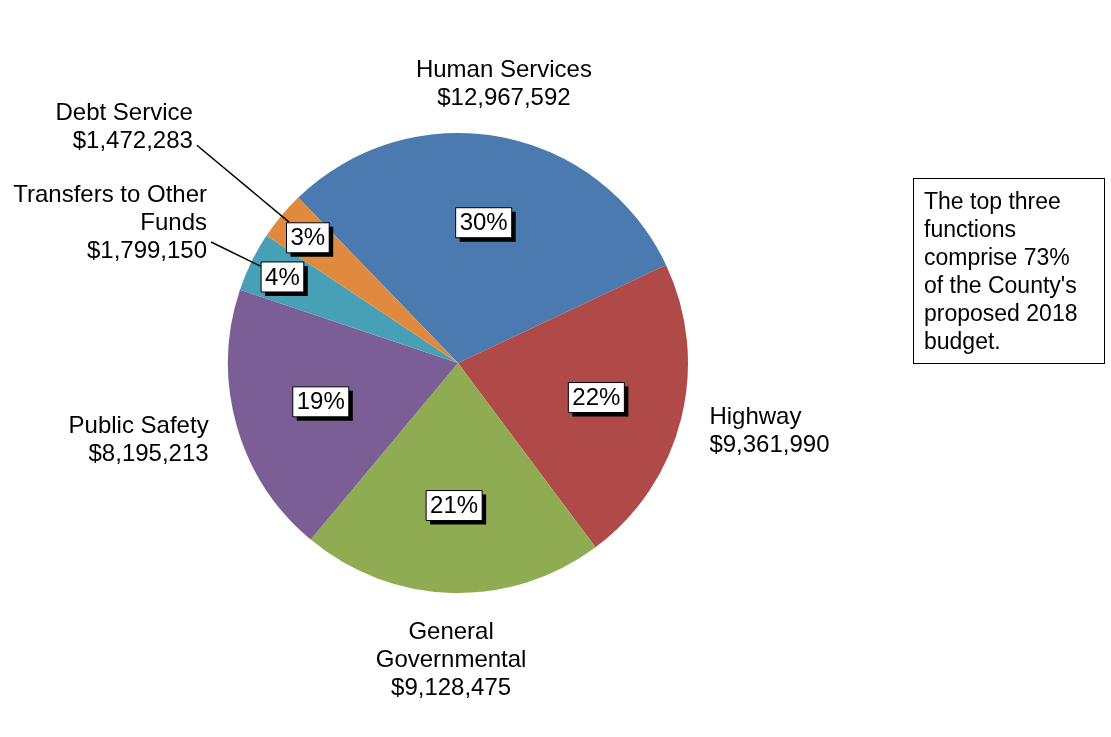 The image size is (1111, 737). Describe the element at coordinates (454, 505) in the screenshot. I see `text: 21%` at that location.